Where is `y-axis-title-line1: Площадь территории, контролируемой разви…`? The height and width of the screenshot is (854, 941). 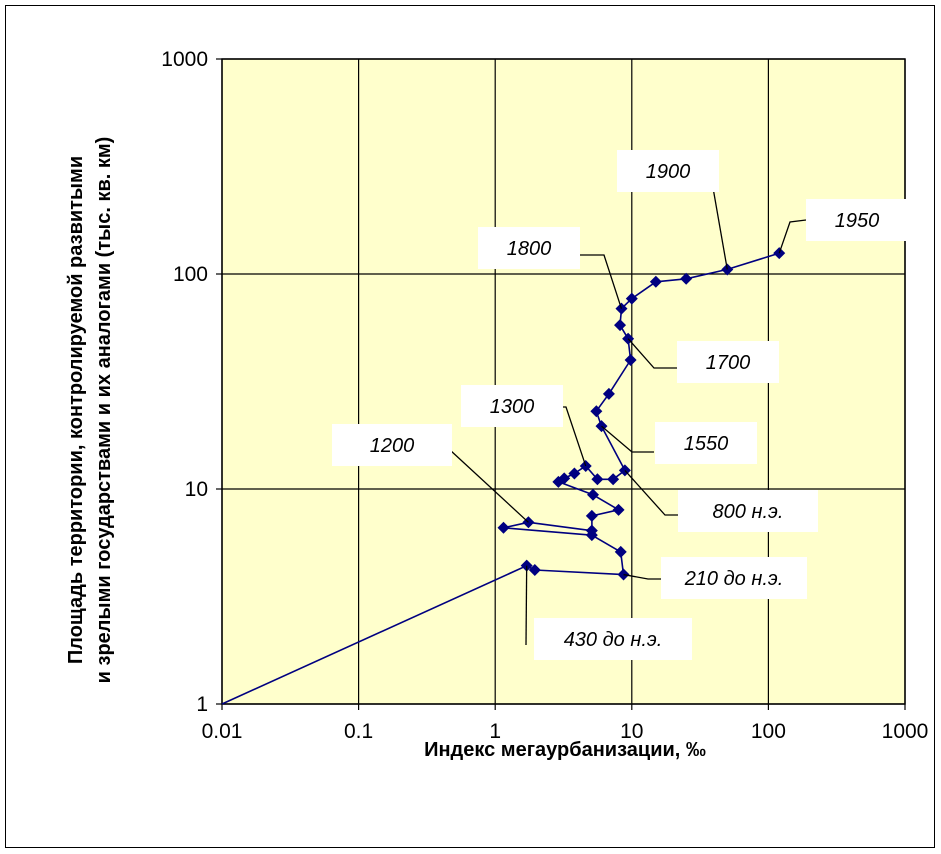
y-axis-title-line1: Площадь территории, контролируемой разви… is located at coordinates (76, 410).